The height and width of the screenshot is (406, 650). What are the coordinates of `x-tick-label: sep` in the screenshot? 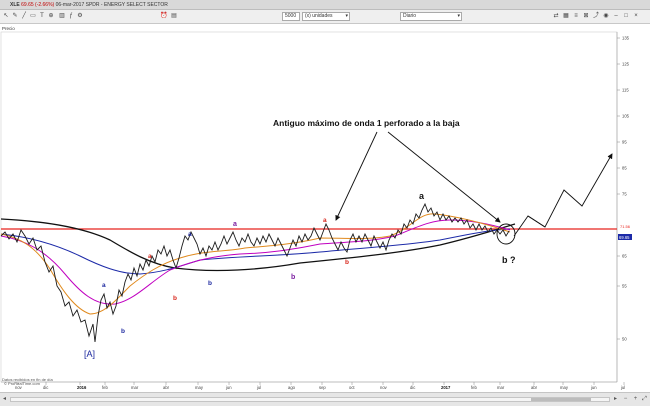 It's located at (322, 387).